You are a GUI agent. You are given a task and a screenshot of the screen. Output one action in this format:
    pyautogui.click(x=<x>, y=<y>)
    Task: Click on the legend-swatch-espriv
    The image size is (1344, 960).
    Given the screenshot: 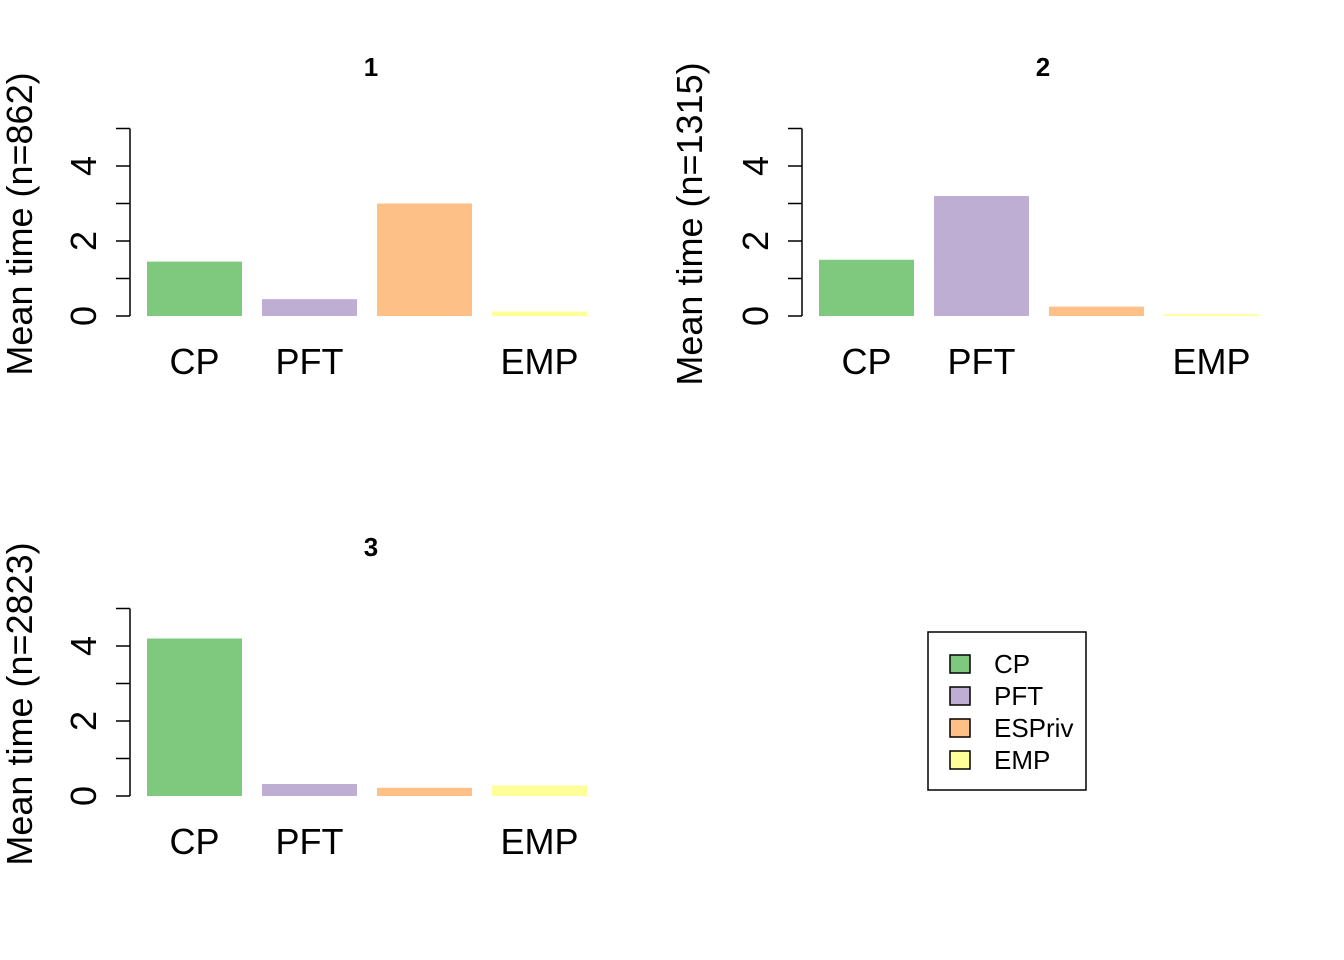 What is the action you would take?
    pyautogui.click(x=960, y=728)
    